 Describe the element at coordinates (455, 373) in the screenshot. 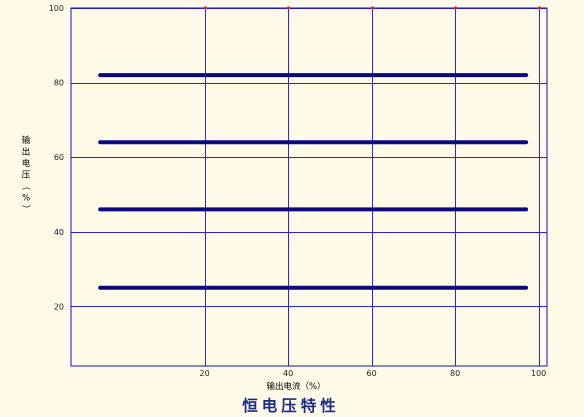

I see `x-tick-label-80: 80` at that location.